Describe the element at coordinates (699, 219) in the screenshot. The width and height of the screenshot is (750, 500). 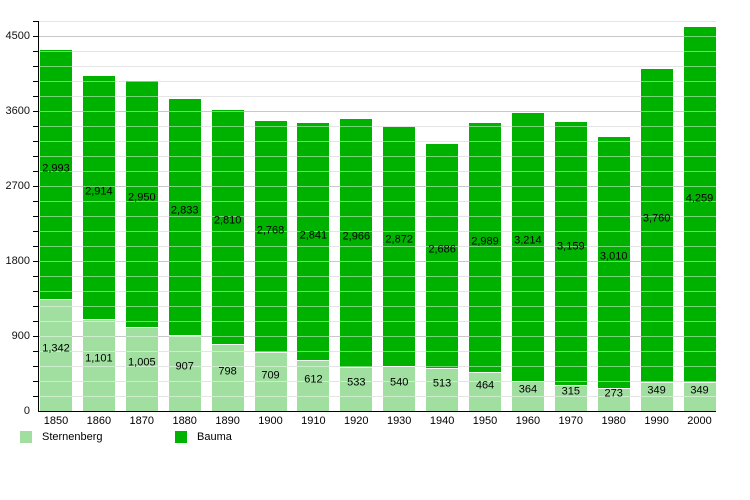
I see `bar-2000` at that location.